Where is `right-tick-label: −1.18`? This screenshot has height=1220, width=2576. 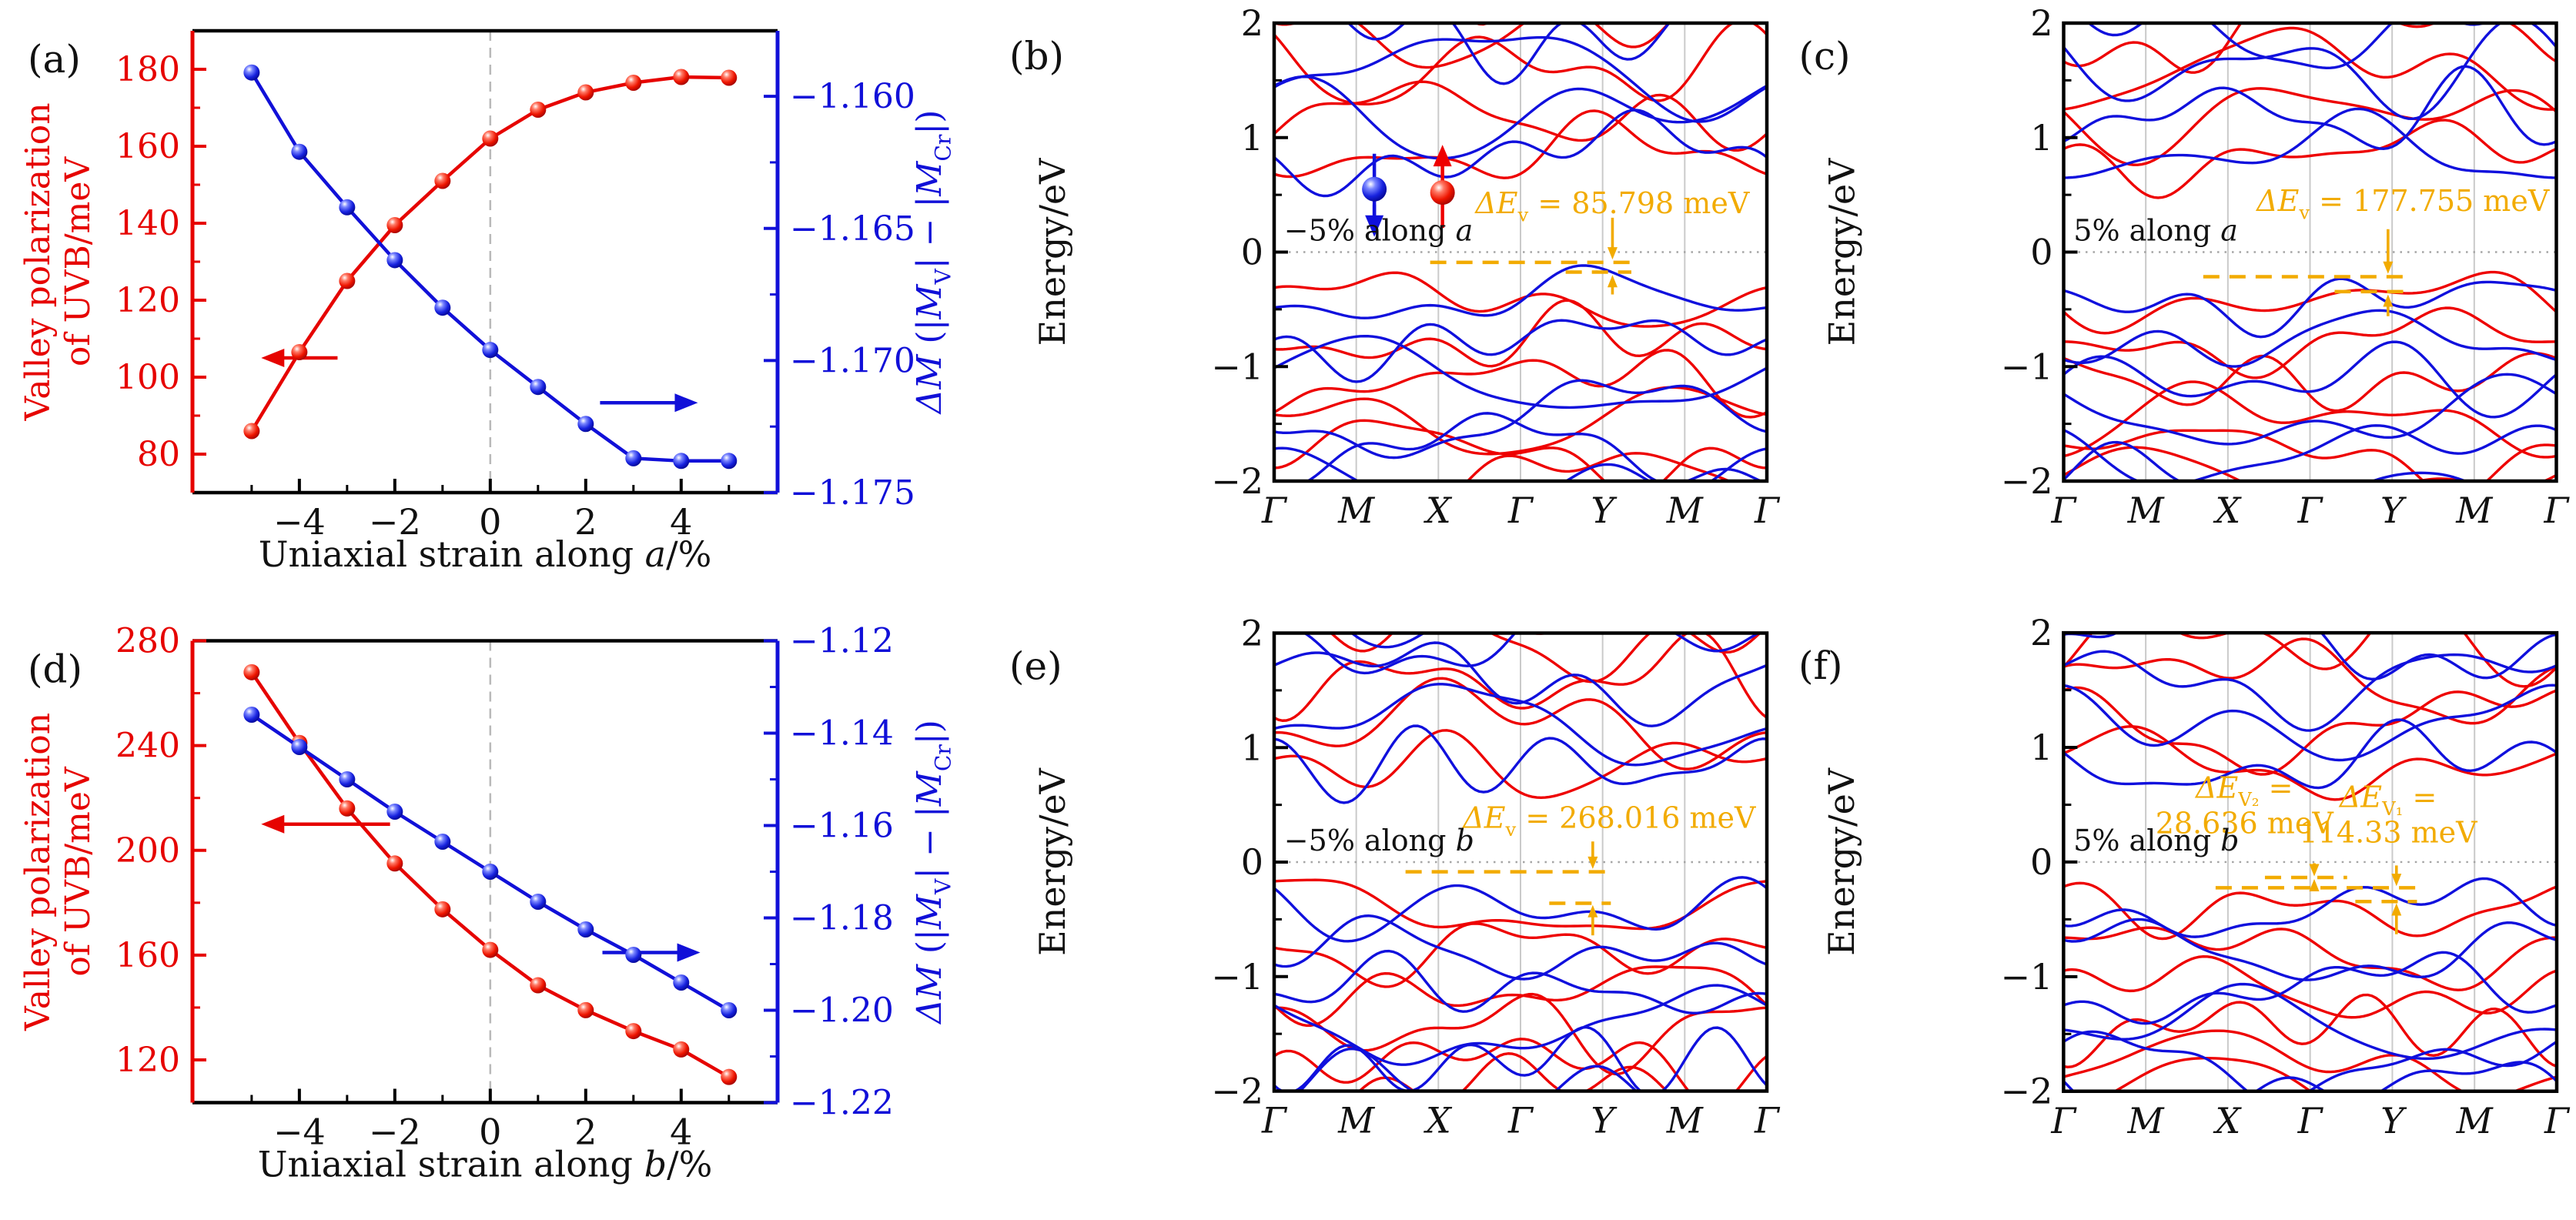
right-tick-label: −1.18 is located at coordinates (842, 918).